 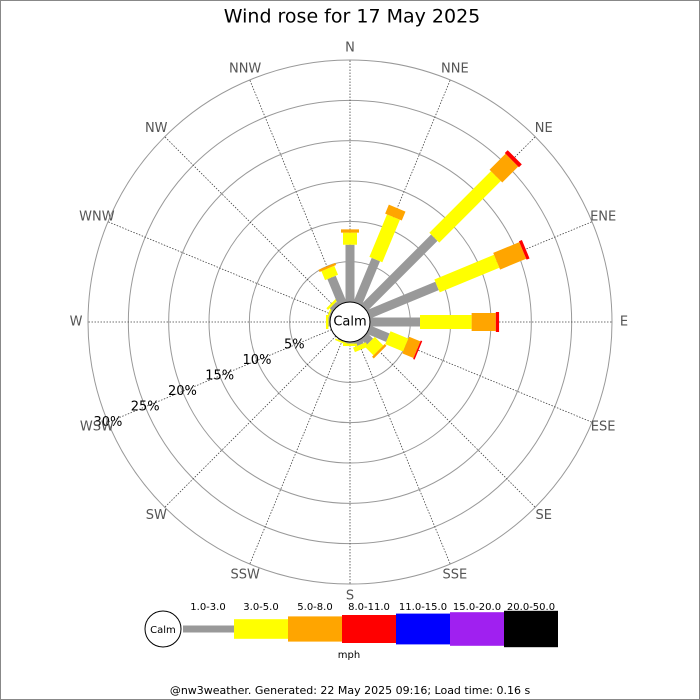 I want to click on direction-label: WNW, so click(x=97, y=217).